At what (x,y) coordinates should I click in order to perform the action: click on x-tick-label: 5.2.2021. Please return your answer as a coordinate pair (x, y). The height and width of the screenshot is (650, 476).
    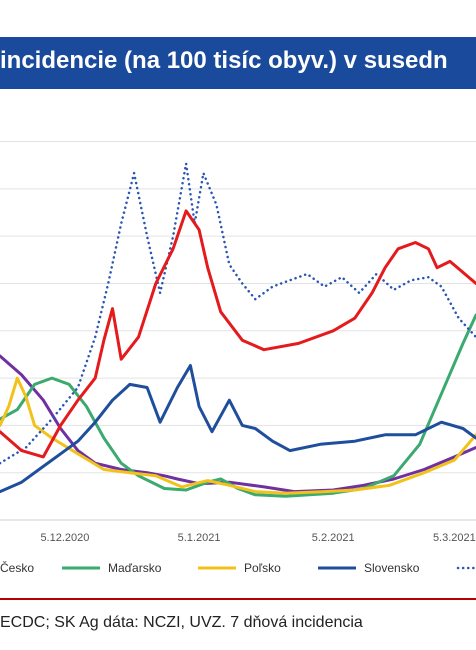
    Looking at the image, I should click on (333, 538).